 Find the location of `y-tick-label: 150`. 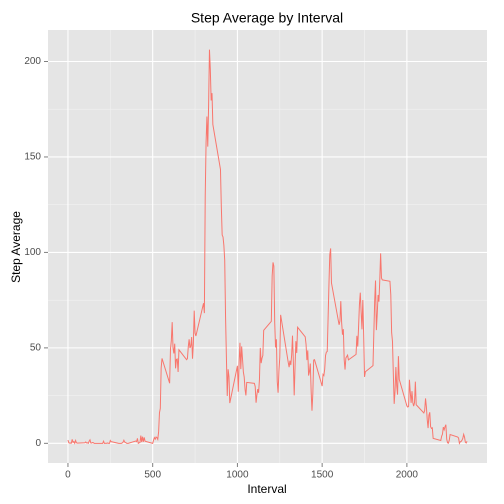

y-tick-label: 150 is located at coordinates (32, 157).